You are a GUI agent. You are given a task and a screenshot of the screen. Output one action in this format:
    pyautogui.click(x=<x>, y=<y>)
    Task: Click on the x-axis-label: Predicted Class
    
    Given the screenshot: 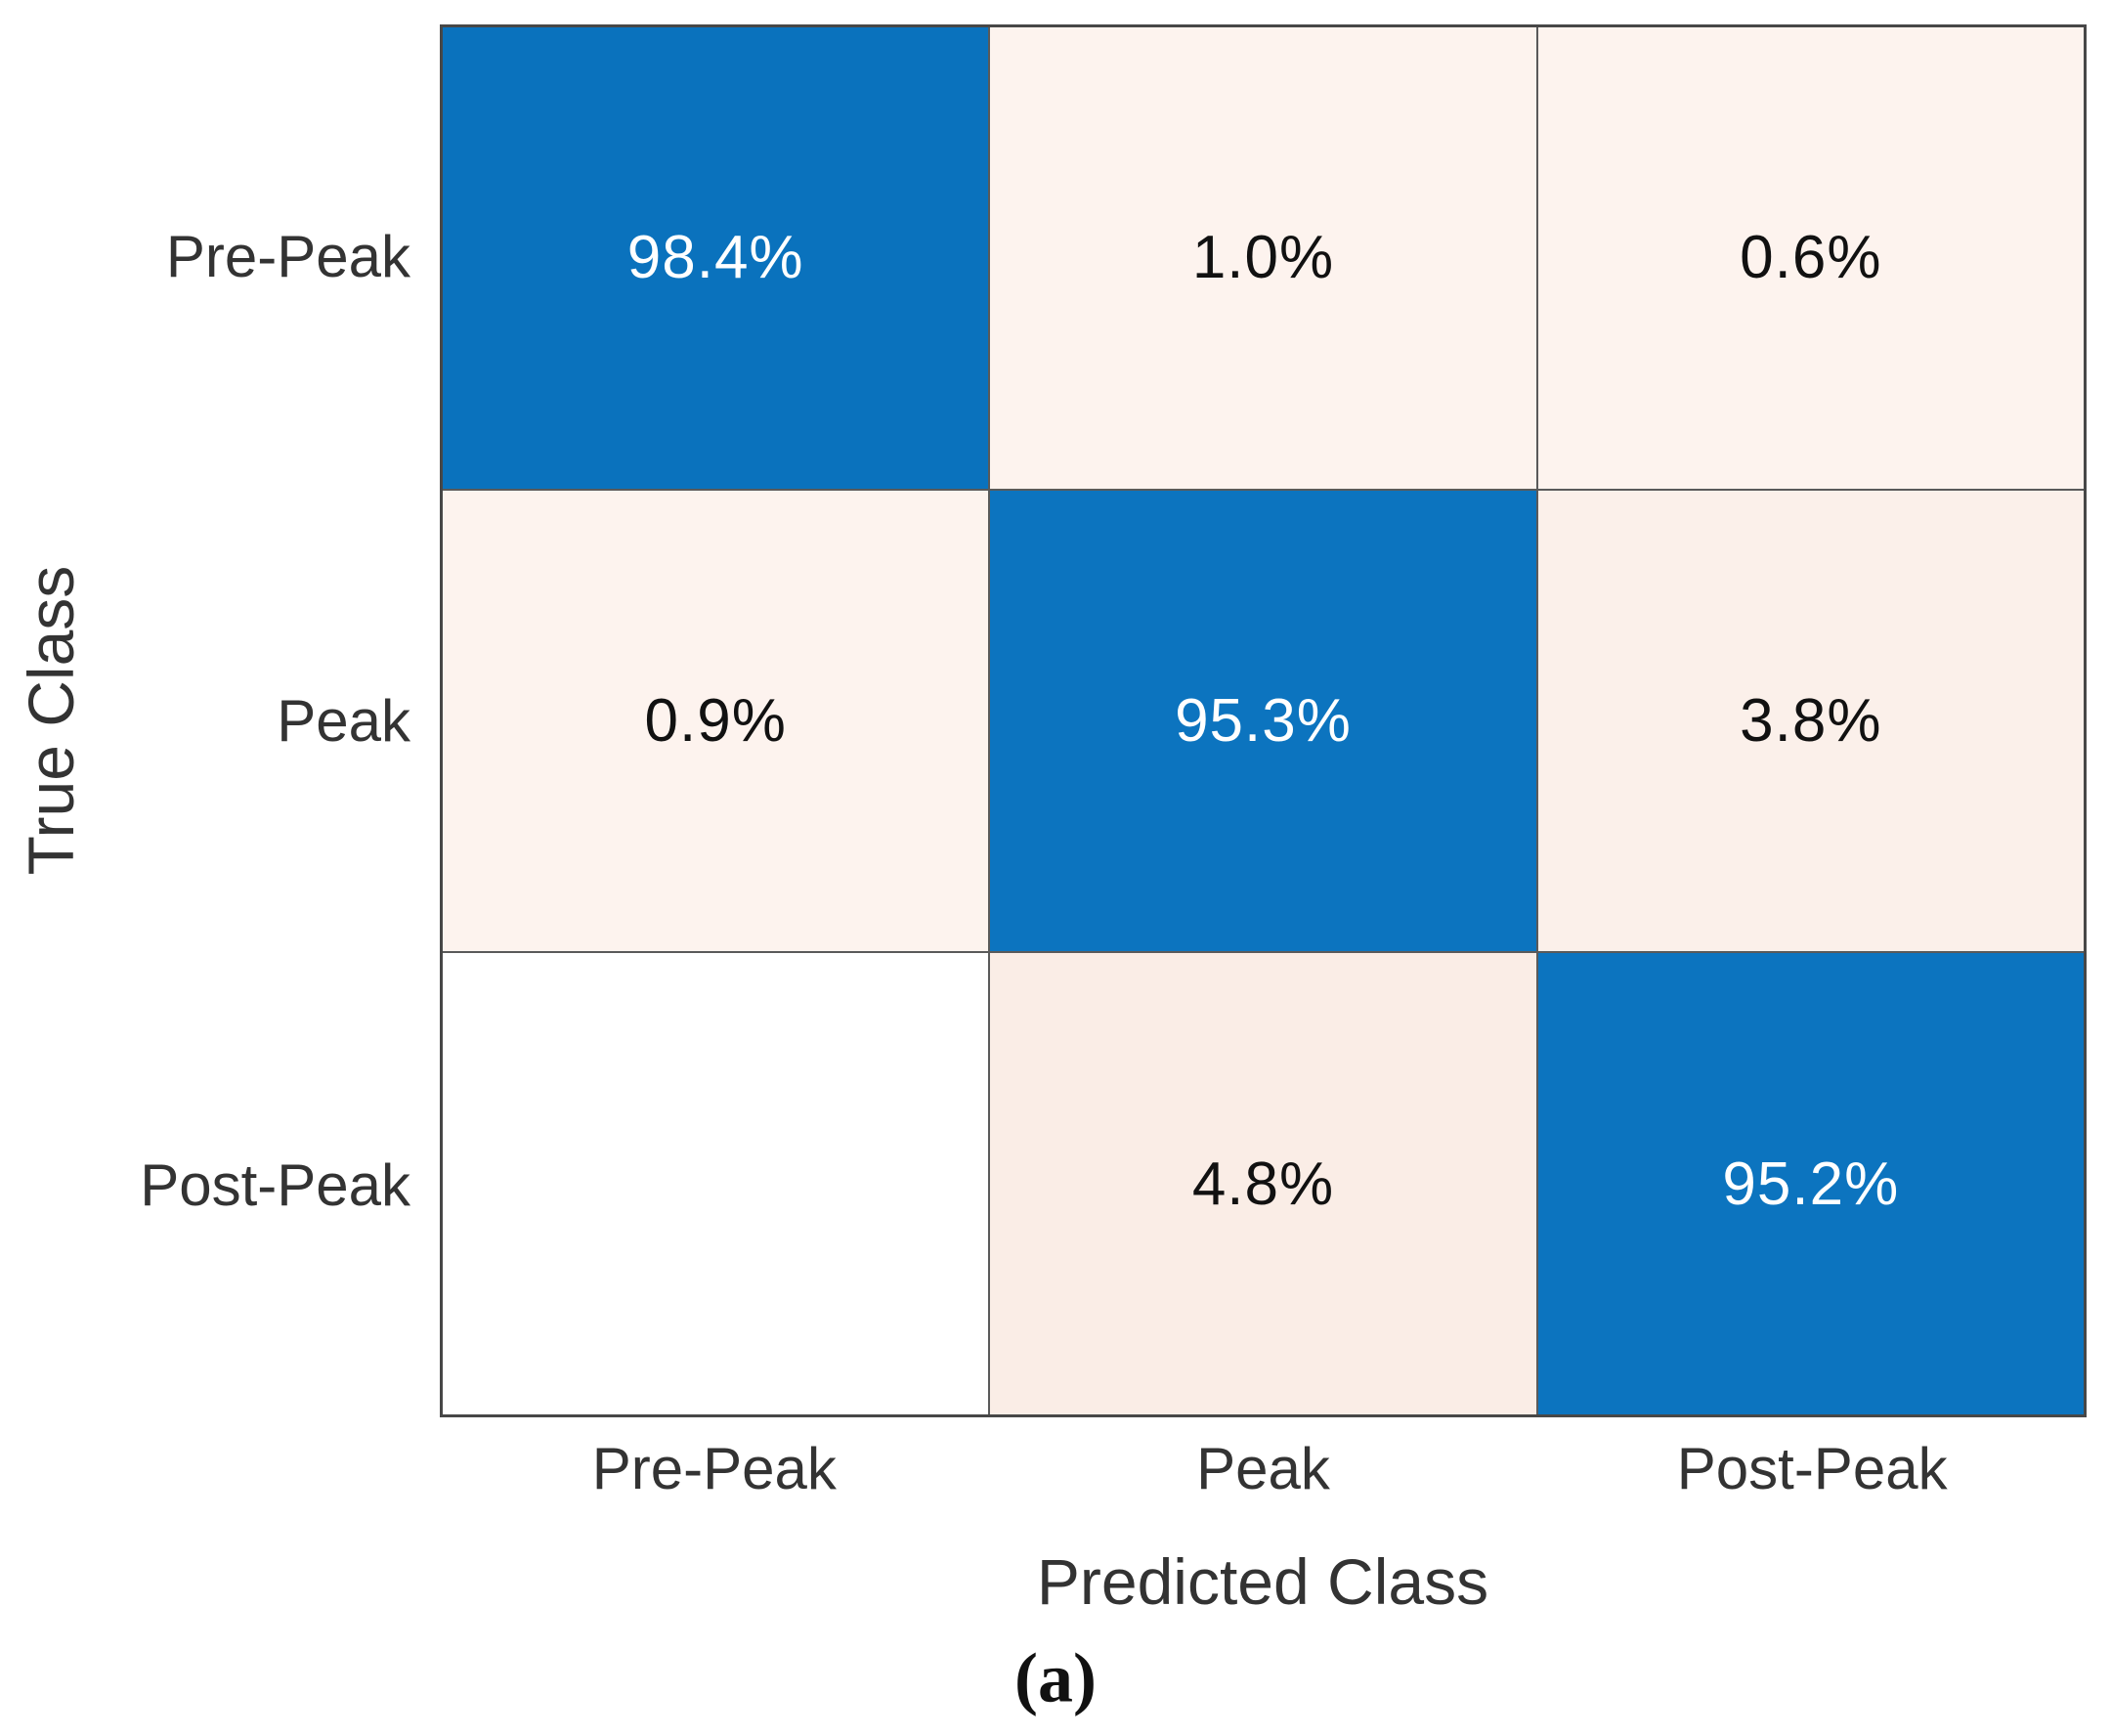 What is the action you would take?
    pyautogui.click(x=1262, y=1581)
    